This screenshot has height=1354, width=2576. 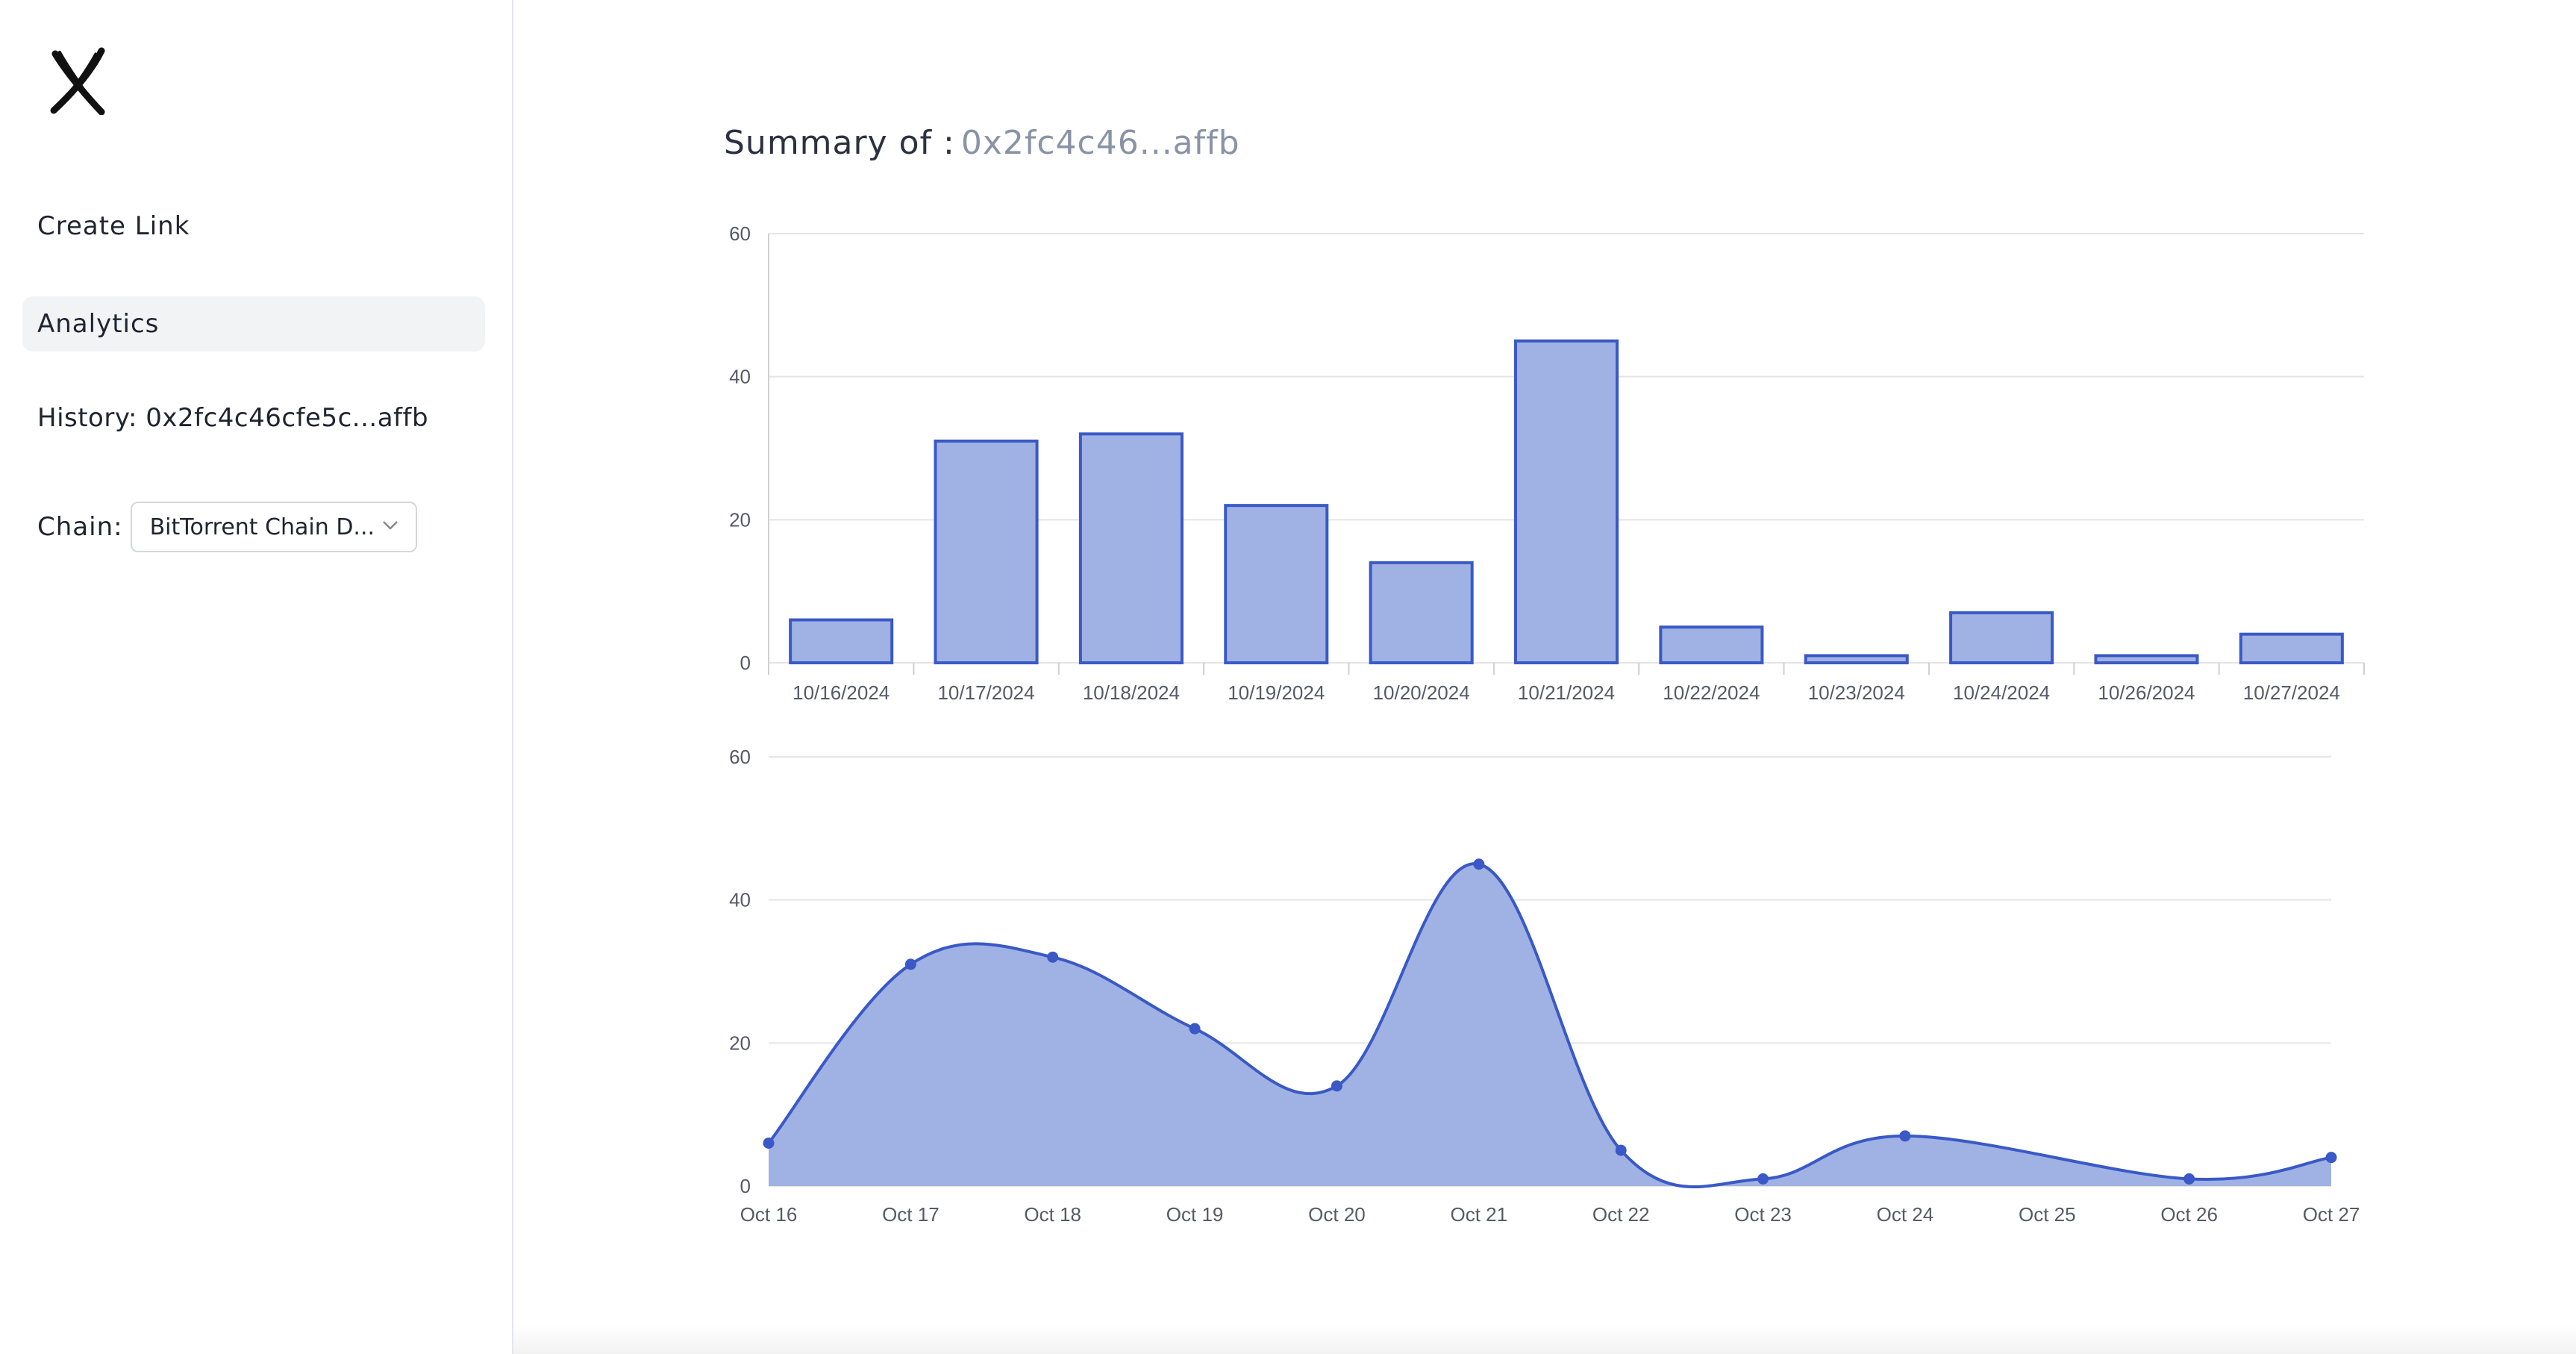 I want to click on x-tick-label: 10/17/2024, so click(x=985, y=692).